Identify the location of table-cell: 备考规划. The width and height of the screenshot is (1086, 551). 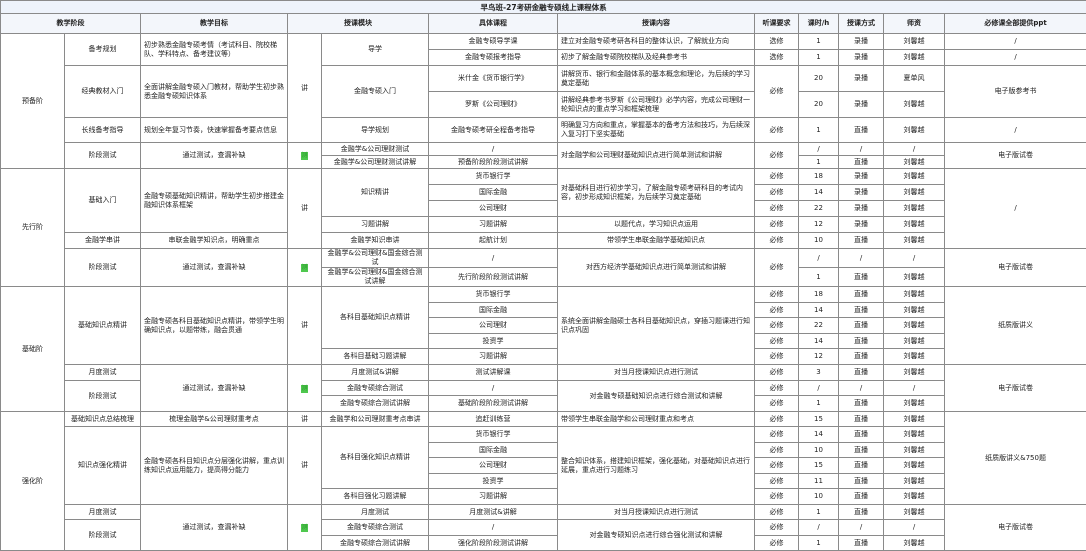
(103, 50).